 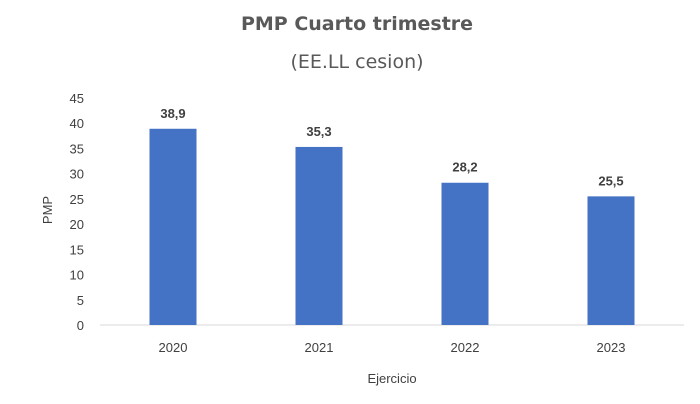 I want to click on bar-2023, so click(x=611, y=260).